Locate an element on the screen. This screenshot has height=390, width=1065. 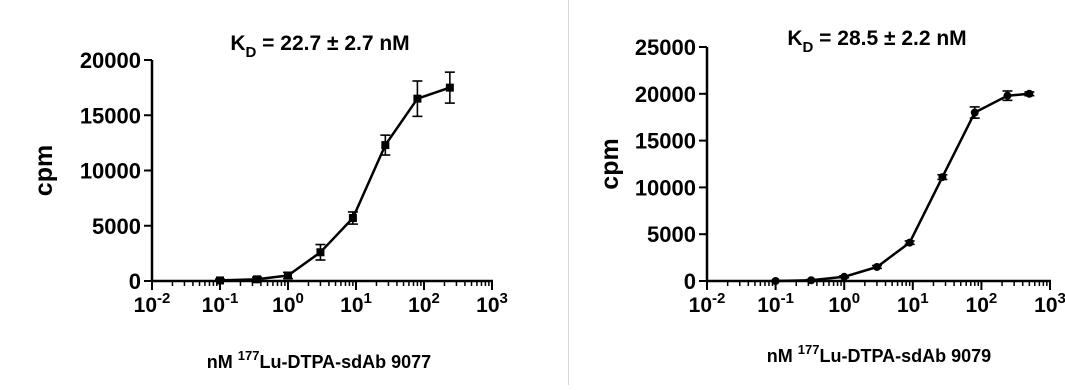
x-axis-label: nM 177Lu-DTPA-sdAb 9079 is located at coordinates (879, 354).